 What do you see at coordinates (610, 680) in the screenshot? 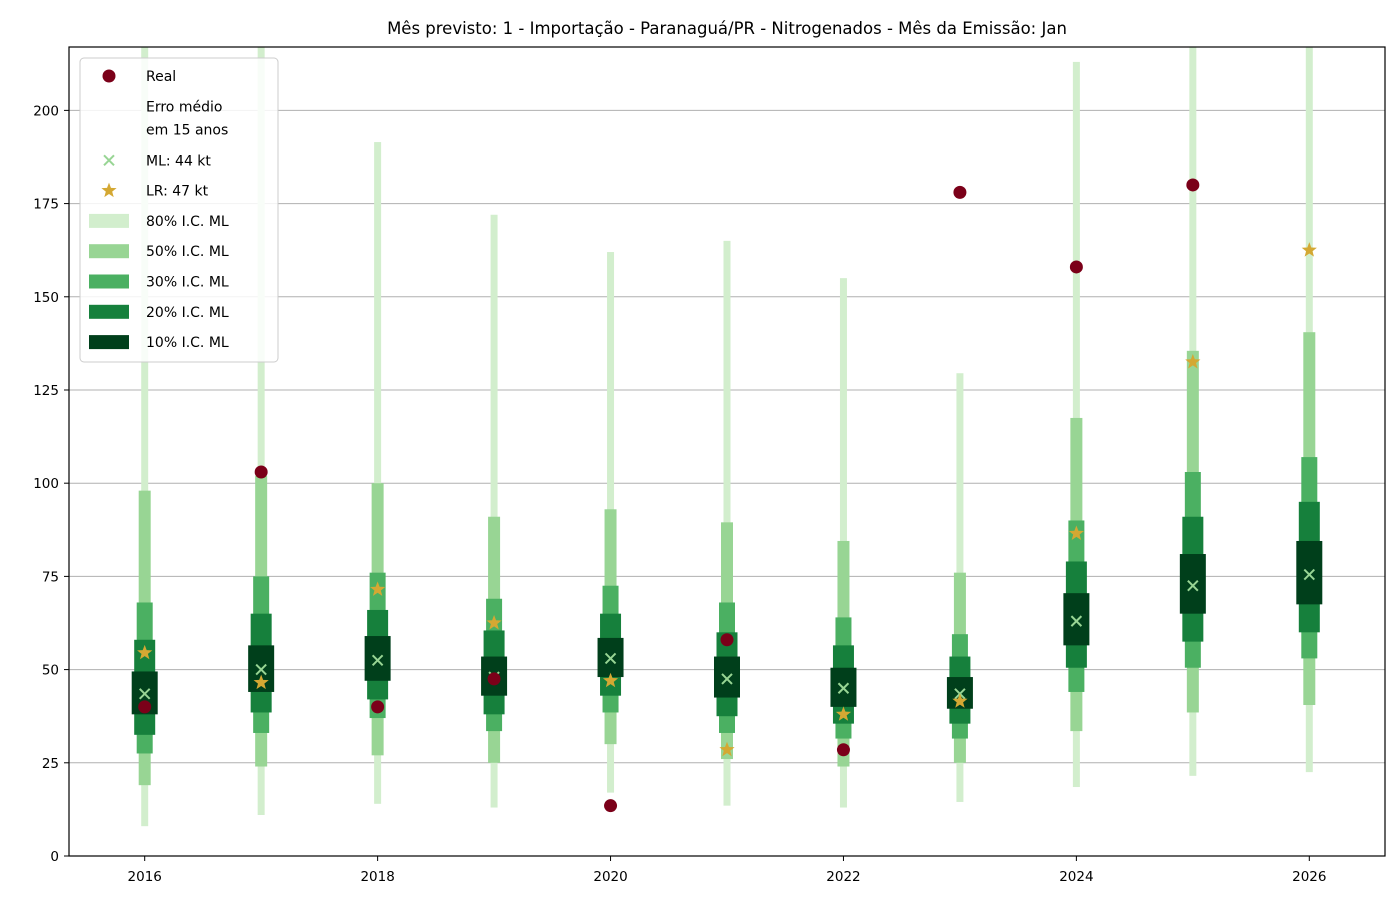
I see `lr-marker-2020` at bounding box center [610, 680].